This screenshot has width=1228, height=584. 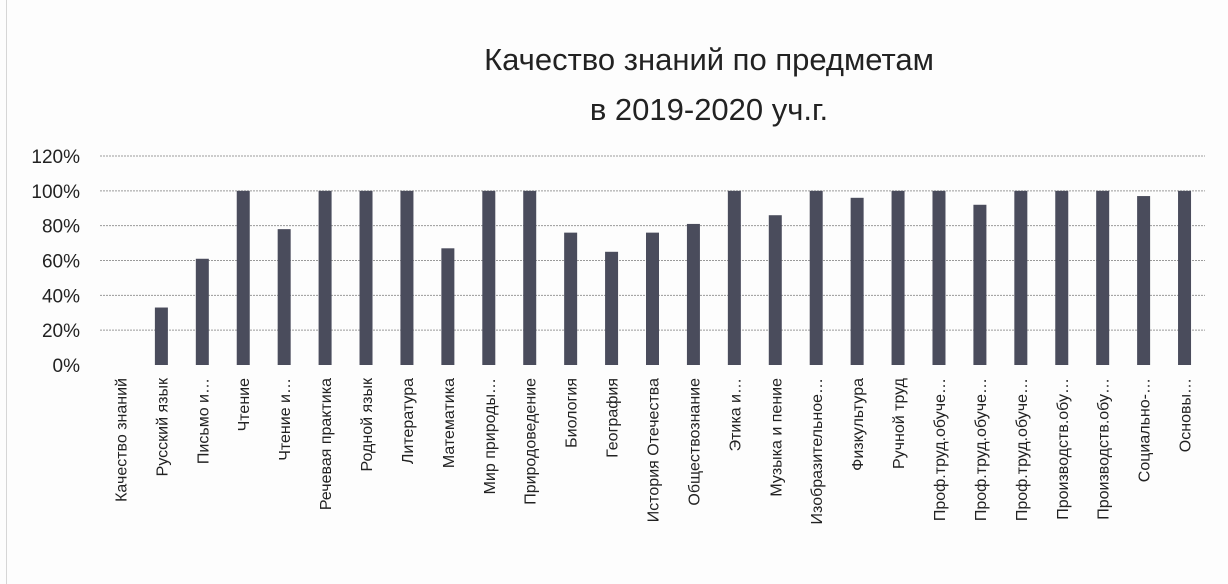 I want to click on x-tick-label: Природоведение, so click(x=531, y=441).